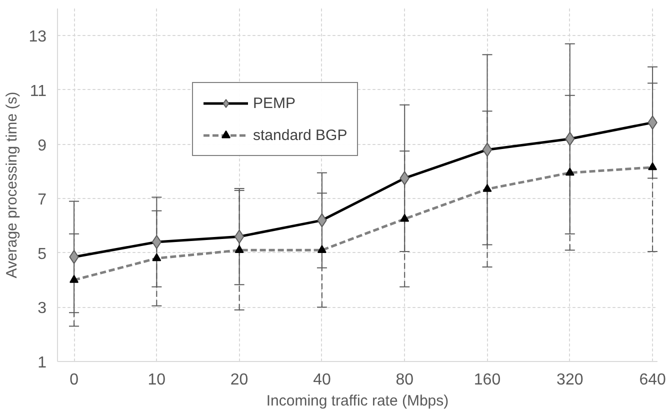 This screenshot has height=412, width=671. What do you see at coordinates (157, 380) in the screenshot?
I see `x-tick-label: 10` at bounding box center [157, 380].